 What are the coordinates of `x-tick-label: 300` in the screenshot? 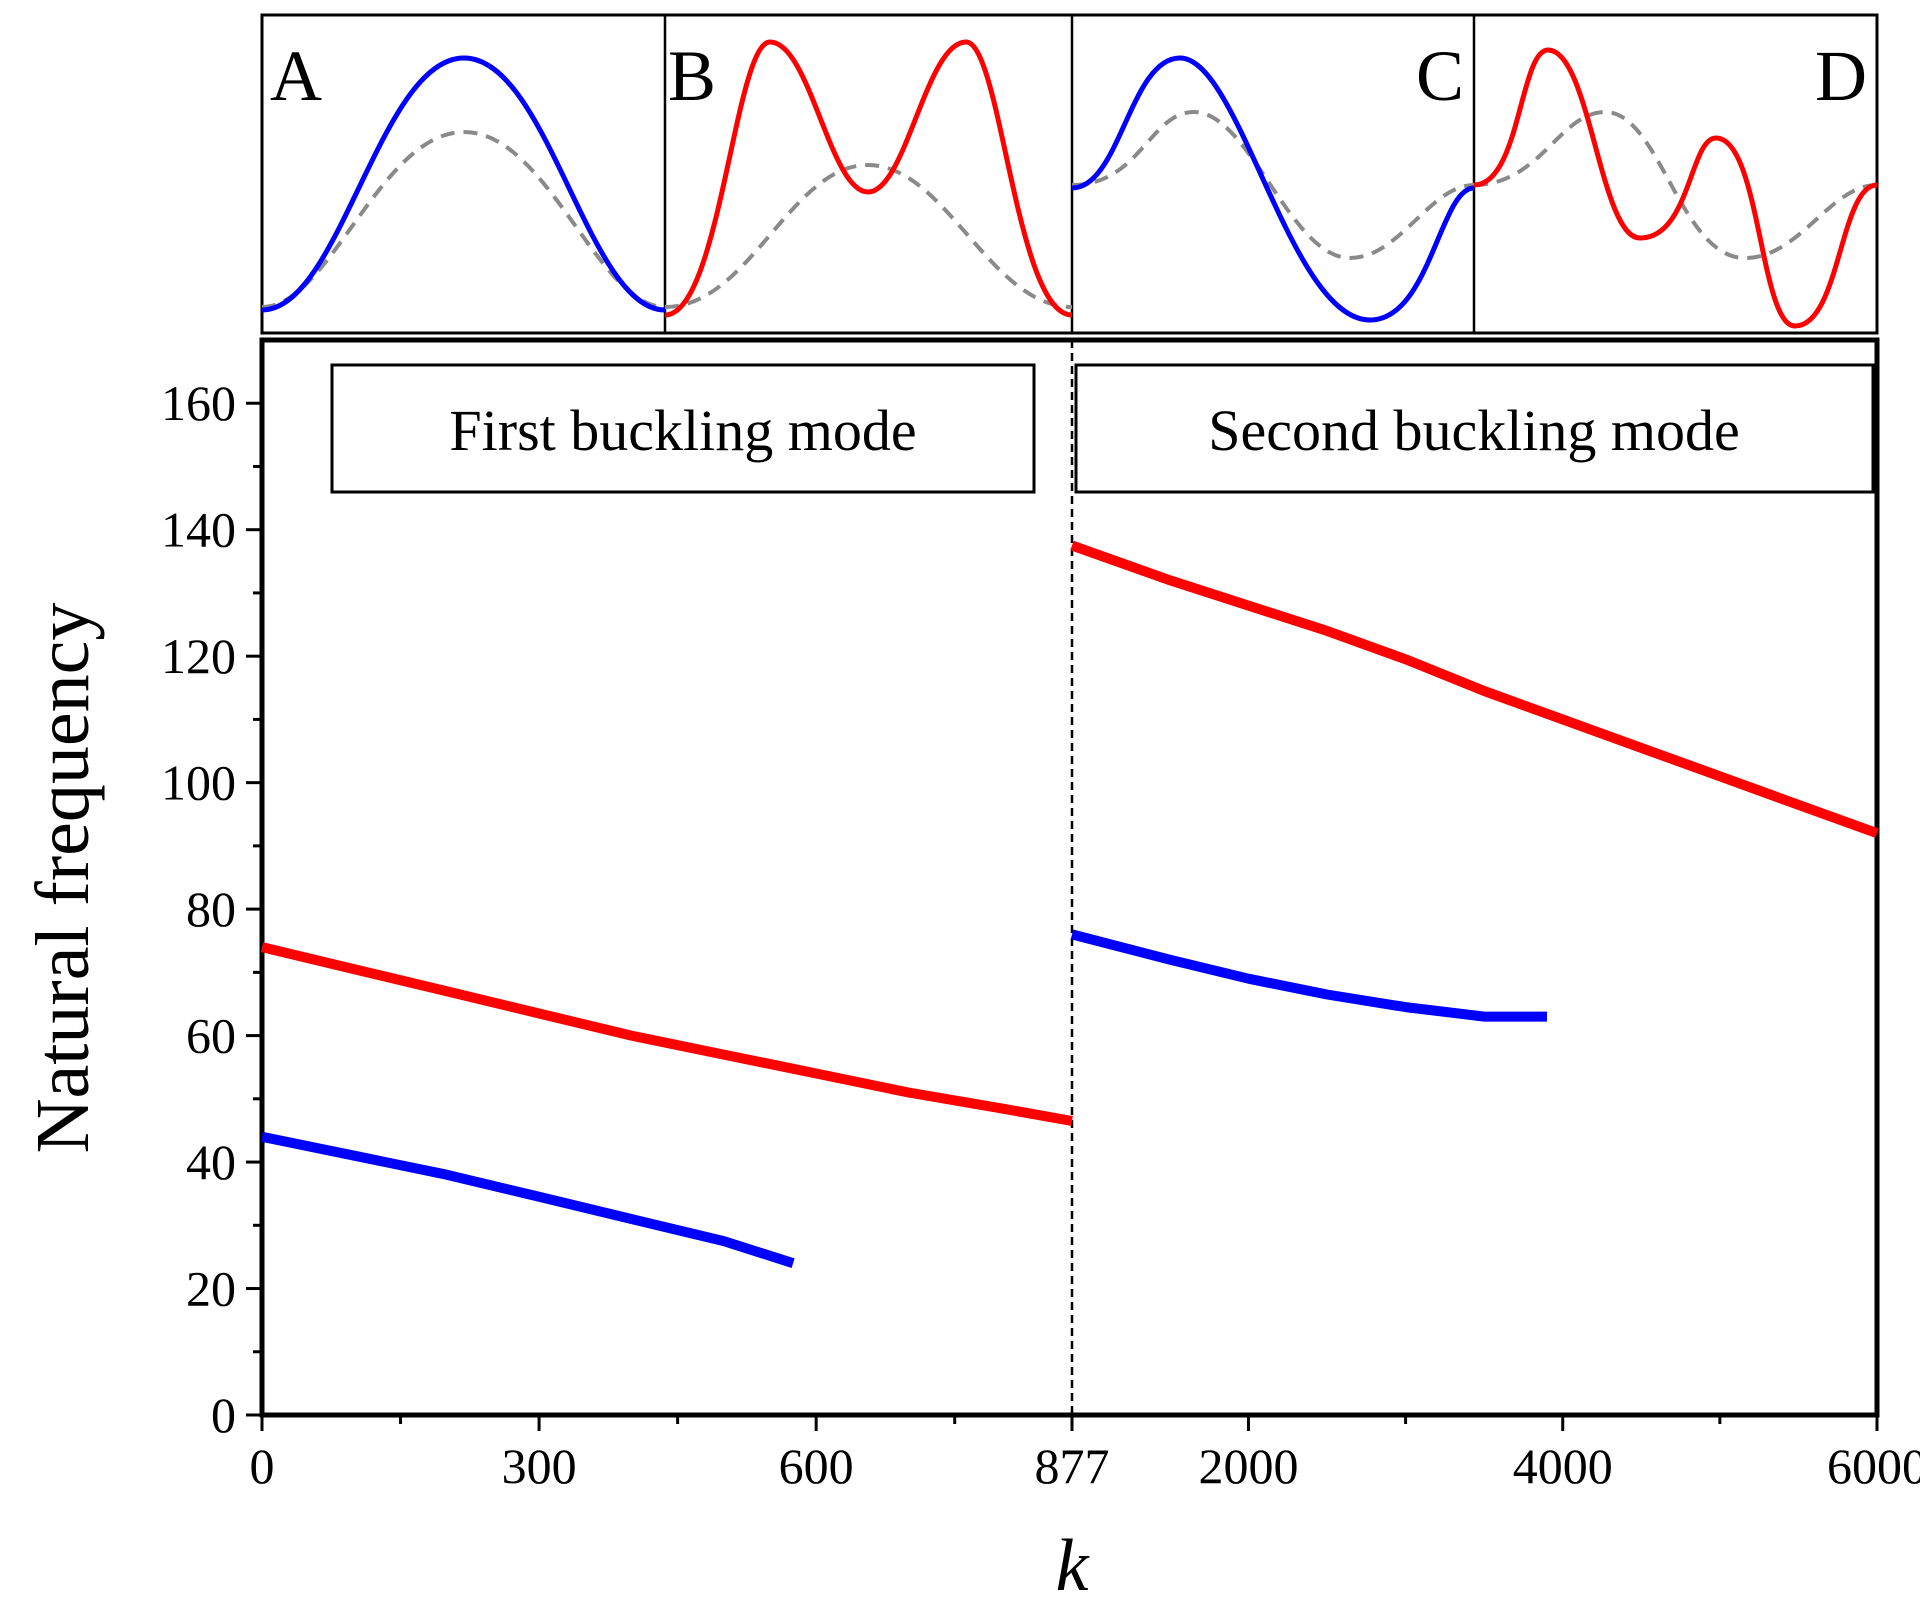 It's located at (539, 1466).